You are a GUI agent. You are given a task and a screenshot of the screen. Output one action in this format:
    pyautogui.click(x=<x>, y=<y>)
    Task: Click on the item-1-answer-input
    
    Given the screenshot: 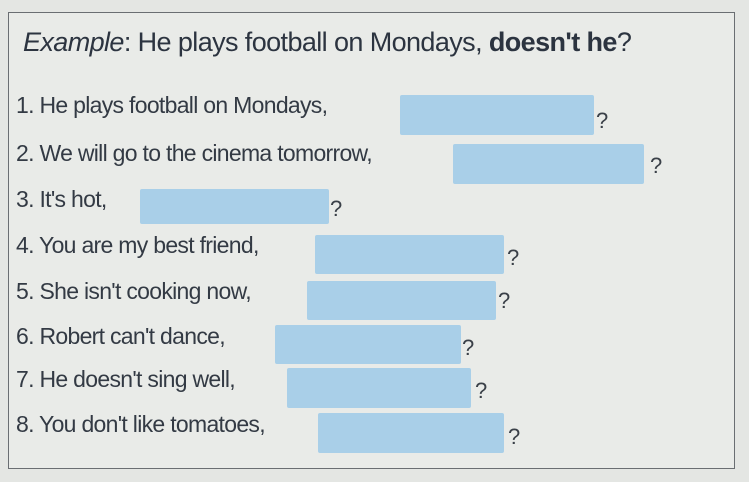 What is the action you would take?
    pyautogui.click(x=497, y=115)
    